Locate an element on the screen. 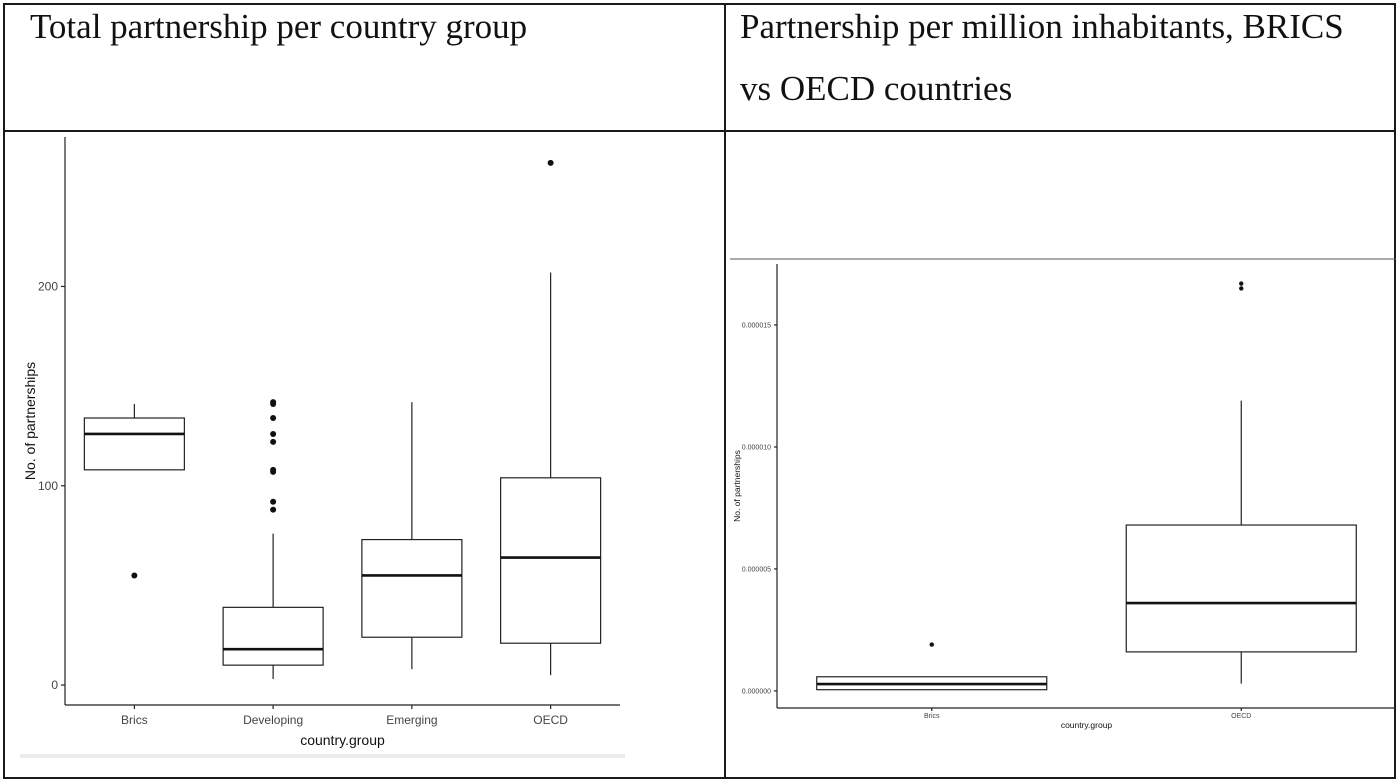 Image resolution: width=1400 pixels, height=784 pixels. total-y-tick-label: 0 is located at coordinates (54, 685).